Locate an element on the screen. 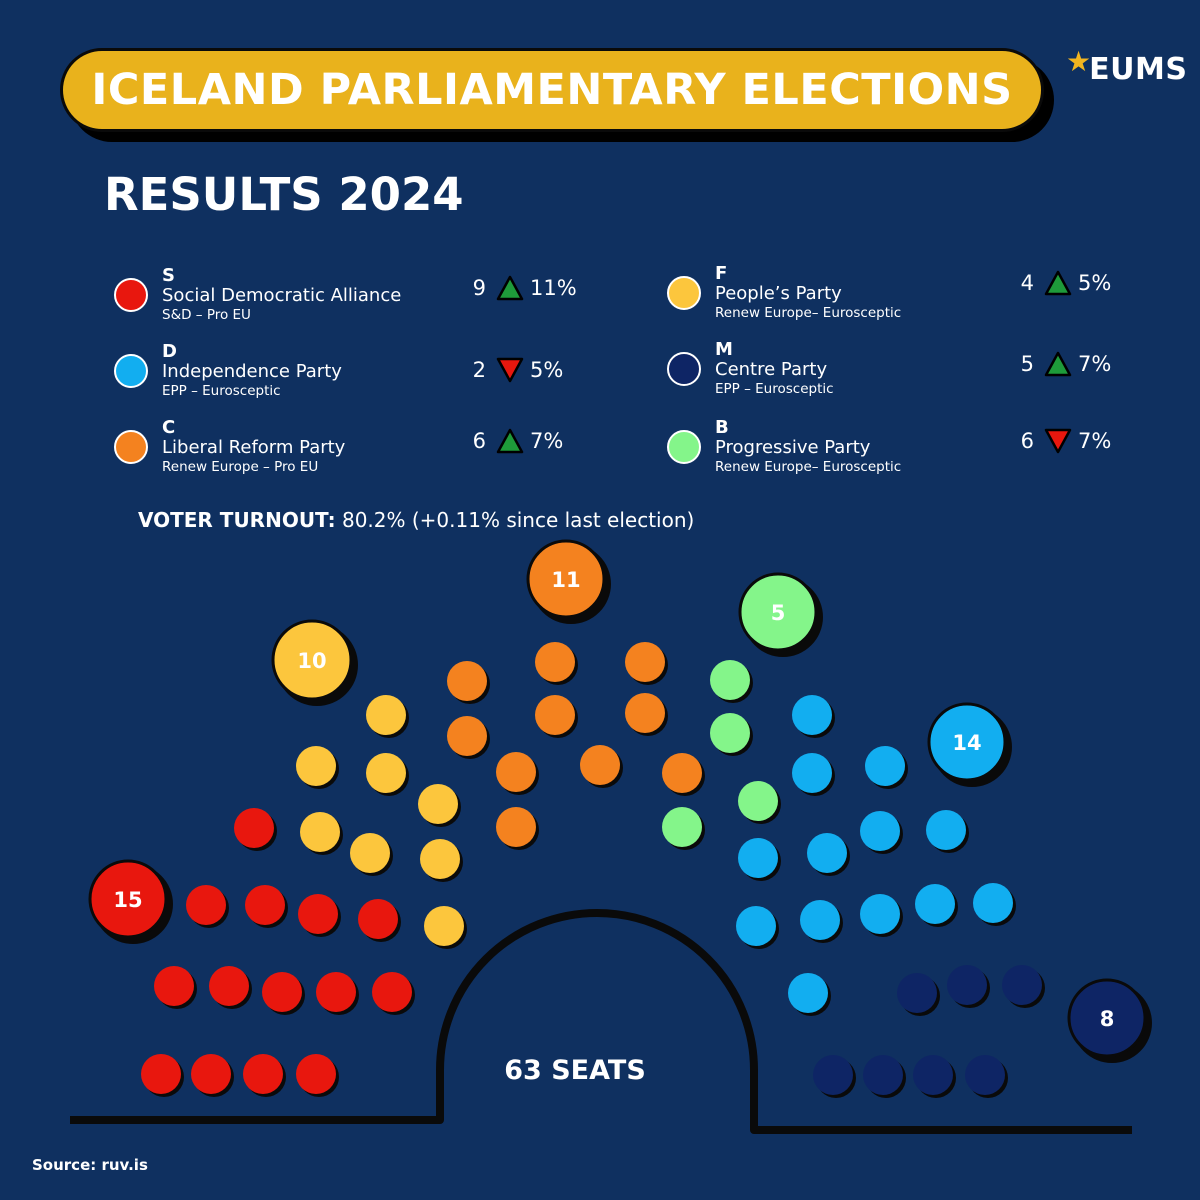  party-name: Liberal Reform Party is located at coordinates (254, 447).